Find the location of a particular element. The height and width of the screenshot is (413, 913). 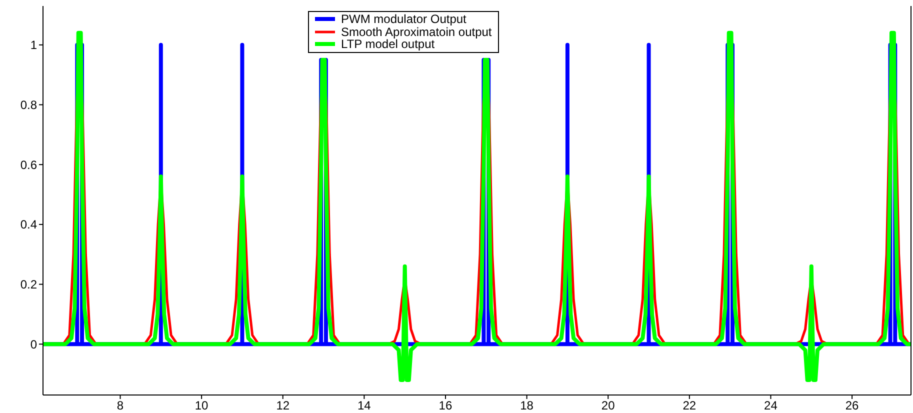

y-tick-label: 0.2 is located at coordinates (29, 285).